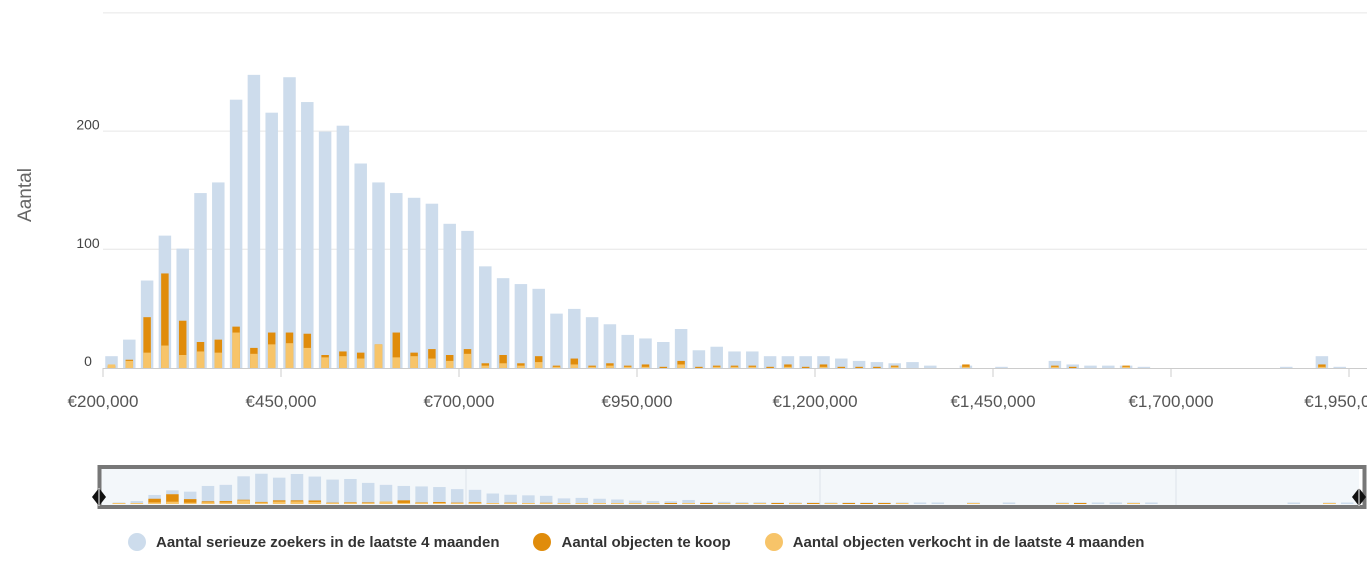 This screenshot has width=1367, height=575. I want to click on navigator-left-handle, so click(99, 497).